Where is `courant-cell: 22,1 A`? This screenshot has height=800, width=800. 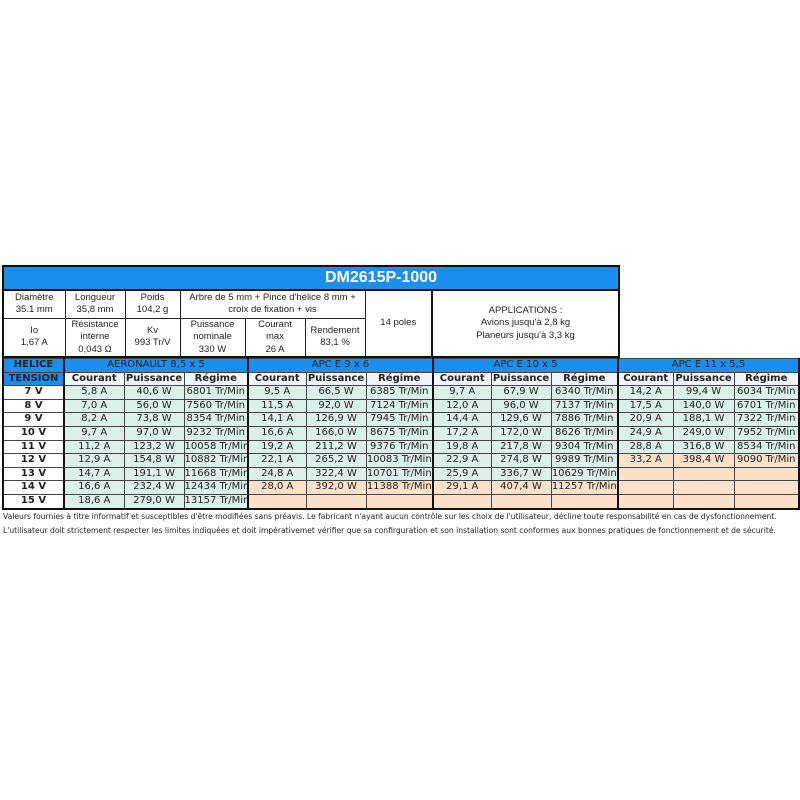 courant-cell: 22,1 A is located at coordinates (277, 460).